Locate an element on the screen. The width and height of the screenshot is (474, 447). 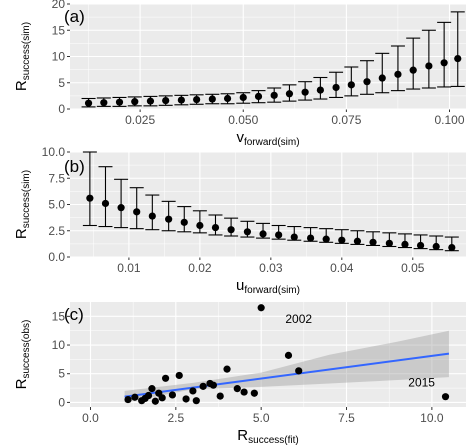
x-axis-title: uforward(sim) is located at coordinates (268, 286).